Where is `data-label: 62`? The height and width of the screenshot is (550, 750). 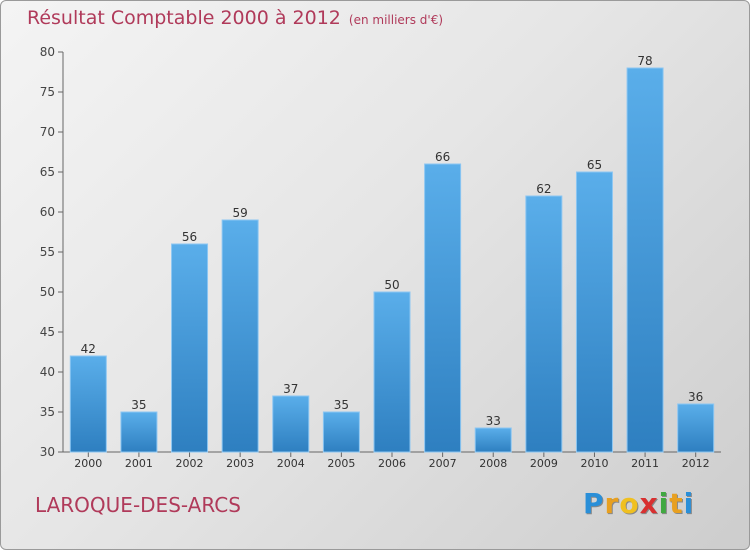
data-label: 62 is located at coordinates (543, 189).